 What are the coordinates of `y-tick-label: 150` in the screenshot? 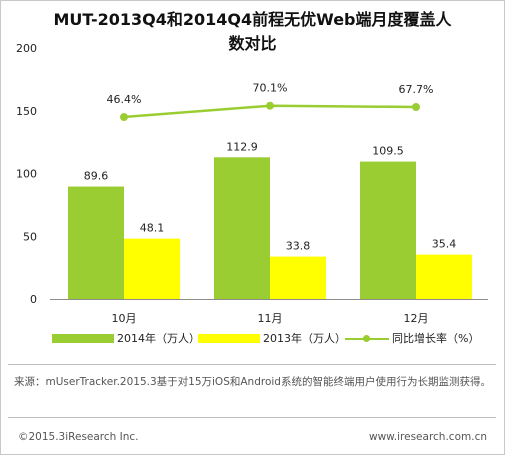 It's located at (26, 111).